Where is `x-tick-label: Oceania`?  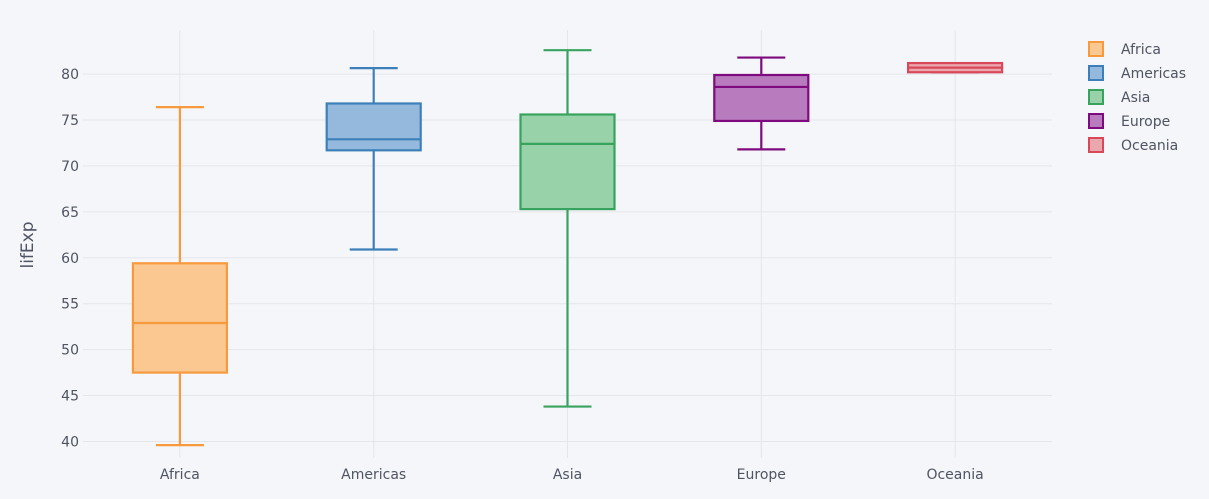
x-tick-label: Oceania is located at coordinates (954, 475).